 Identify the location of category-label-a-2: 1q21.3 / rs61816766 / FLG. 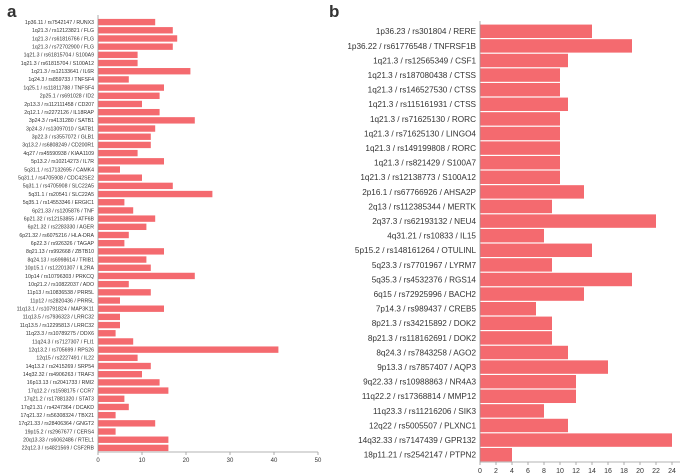
(63, 39).